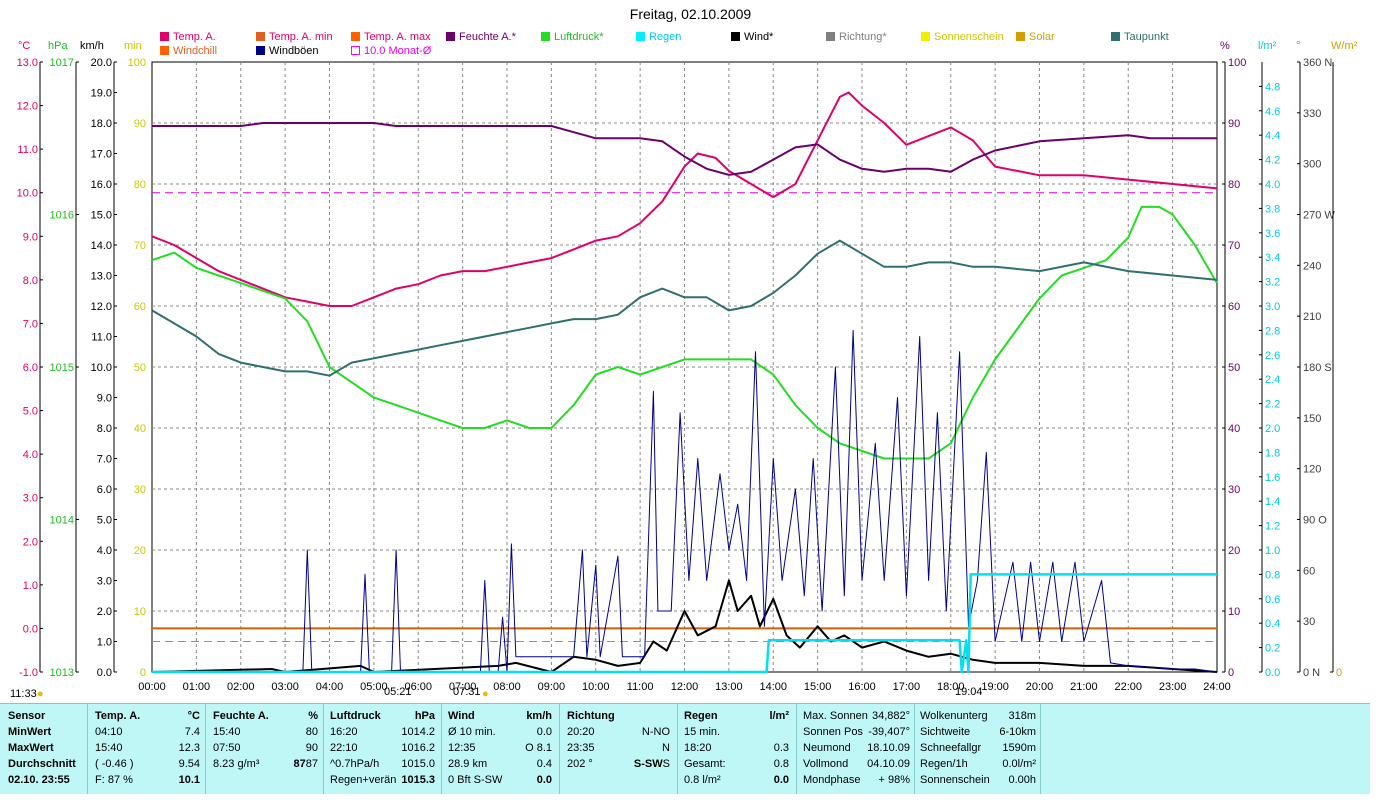  Describe the element at coordinates (1234, 368) in the screenshot. I see `humidity-axis-label: 50` at that location.